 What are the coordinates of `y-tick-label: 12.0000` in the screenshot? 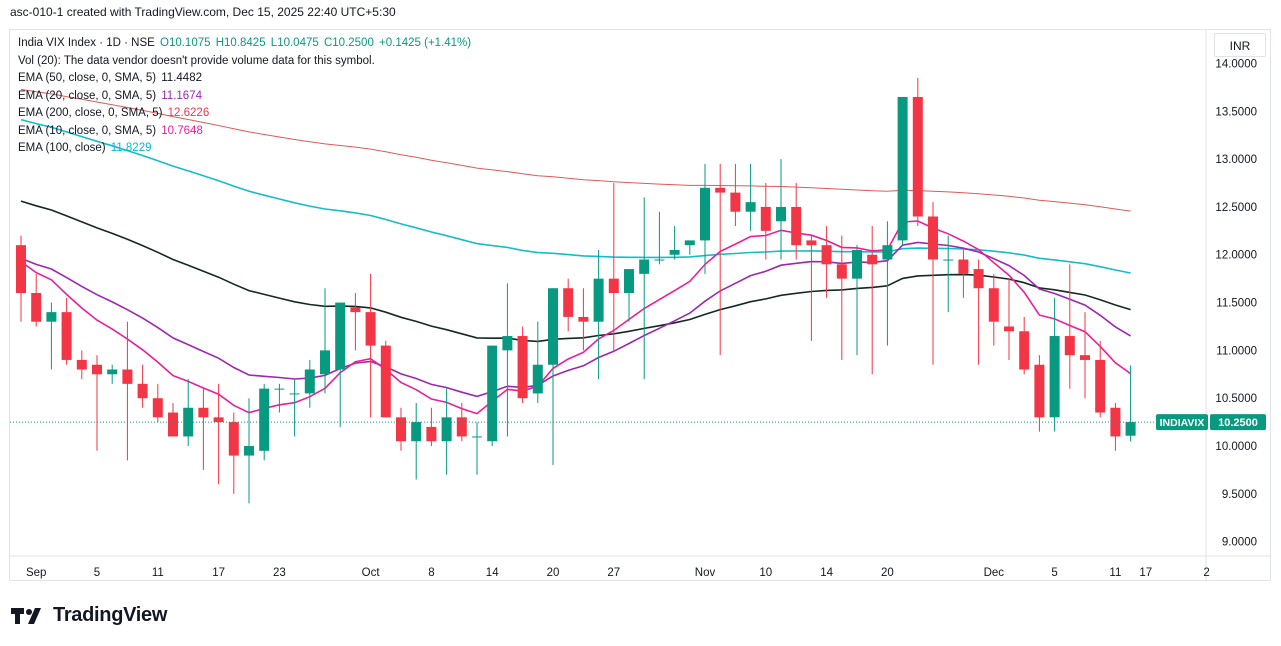 It's located at (1236, 256).